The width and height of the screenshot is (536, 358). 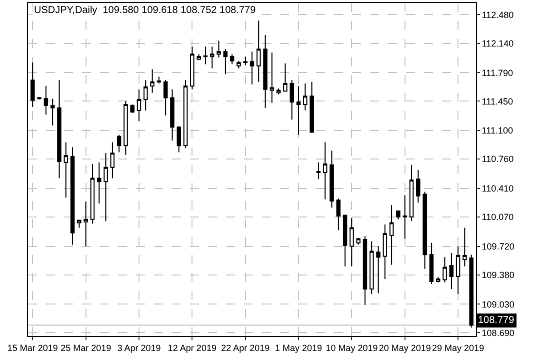 What do you see at coordinates (498, 275) in the screenshot?
I see `y-tick-label: 109.380` at bounding box center [498, 275].